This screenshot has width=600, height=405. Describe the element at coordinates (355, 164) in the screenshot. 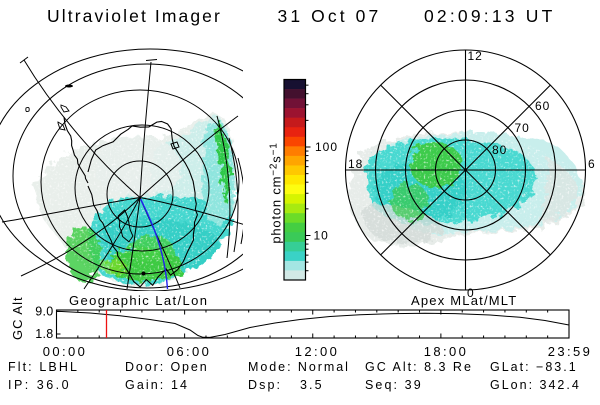

I see `svg-text: 18` at that location.